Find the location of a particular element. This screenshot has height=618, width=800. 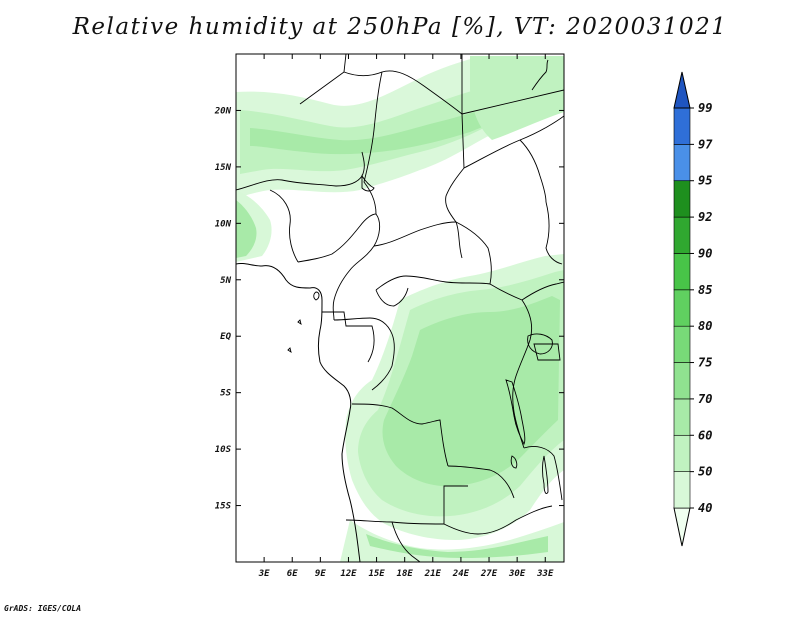

border-congo is located at coordinates (364, 354).